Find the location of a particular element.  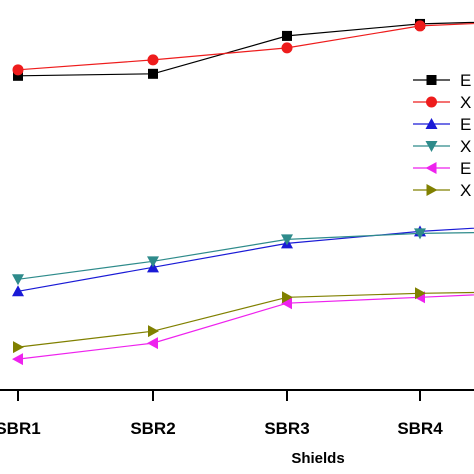

x-tick-label: SBR1 is located at coordinates (20, 428).